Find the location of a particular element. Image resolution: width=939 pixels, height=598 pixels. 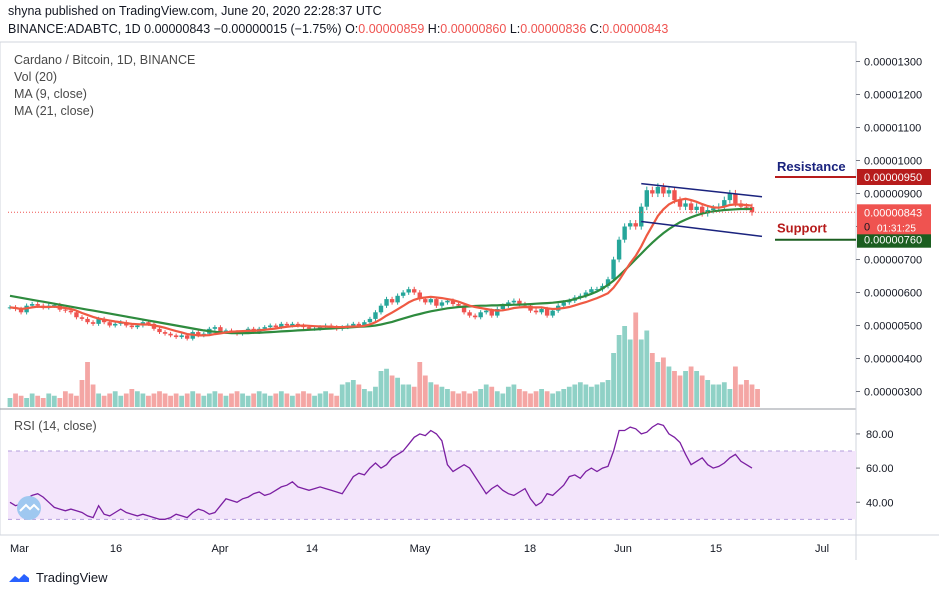

time-tick-label: 16 is located at coordinates (116, 549).